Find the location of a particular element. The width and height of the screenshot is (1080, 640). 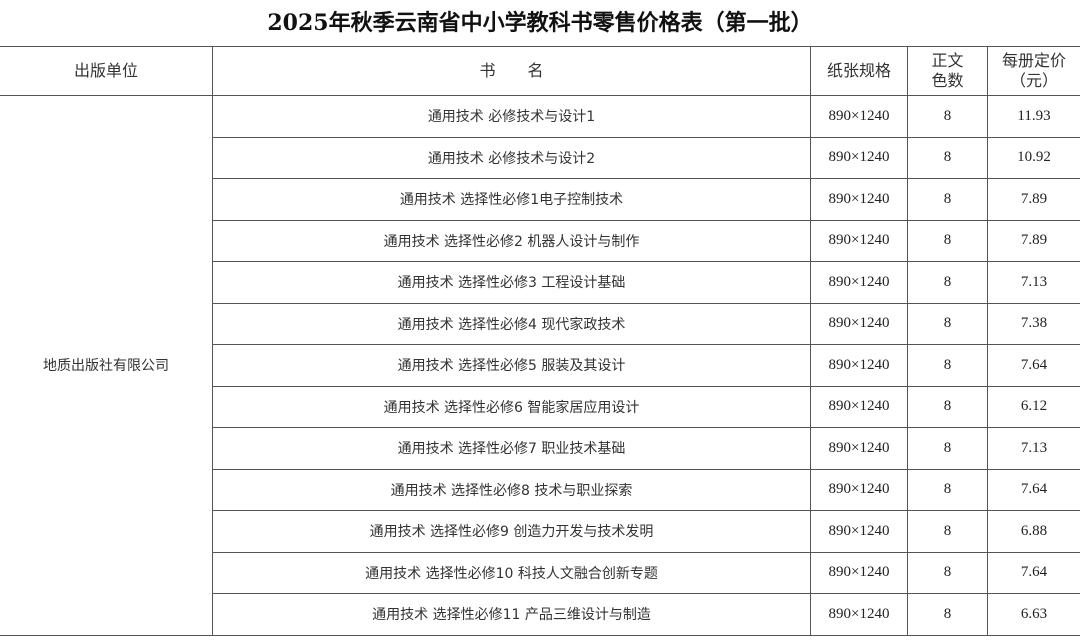

table-row: 通用技术 选择性必修5 服装及其设计 890×1240 8 7.64 is located at coordinates (540, 365).